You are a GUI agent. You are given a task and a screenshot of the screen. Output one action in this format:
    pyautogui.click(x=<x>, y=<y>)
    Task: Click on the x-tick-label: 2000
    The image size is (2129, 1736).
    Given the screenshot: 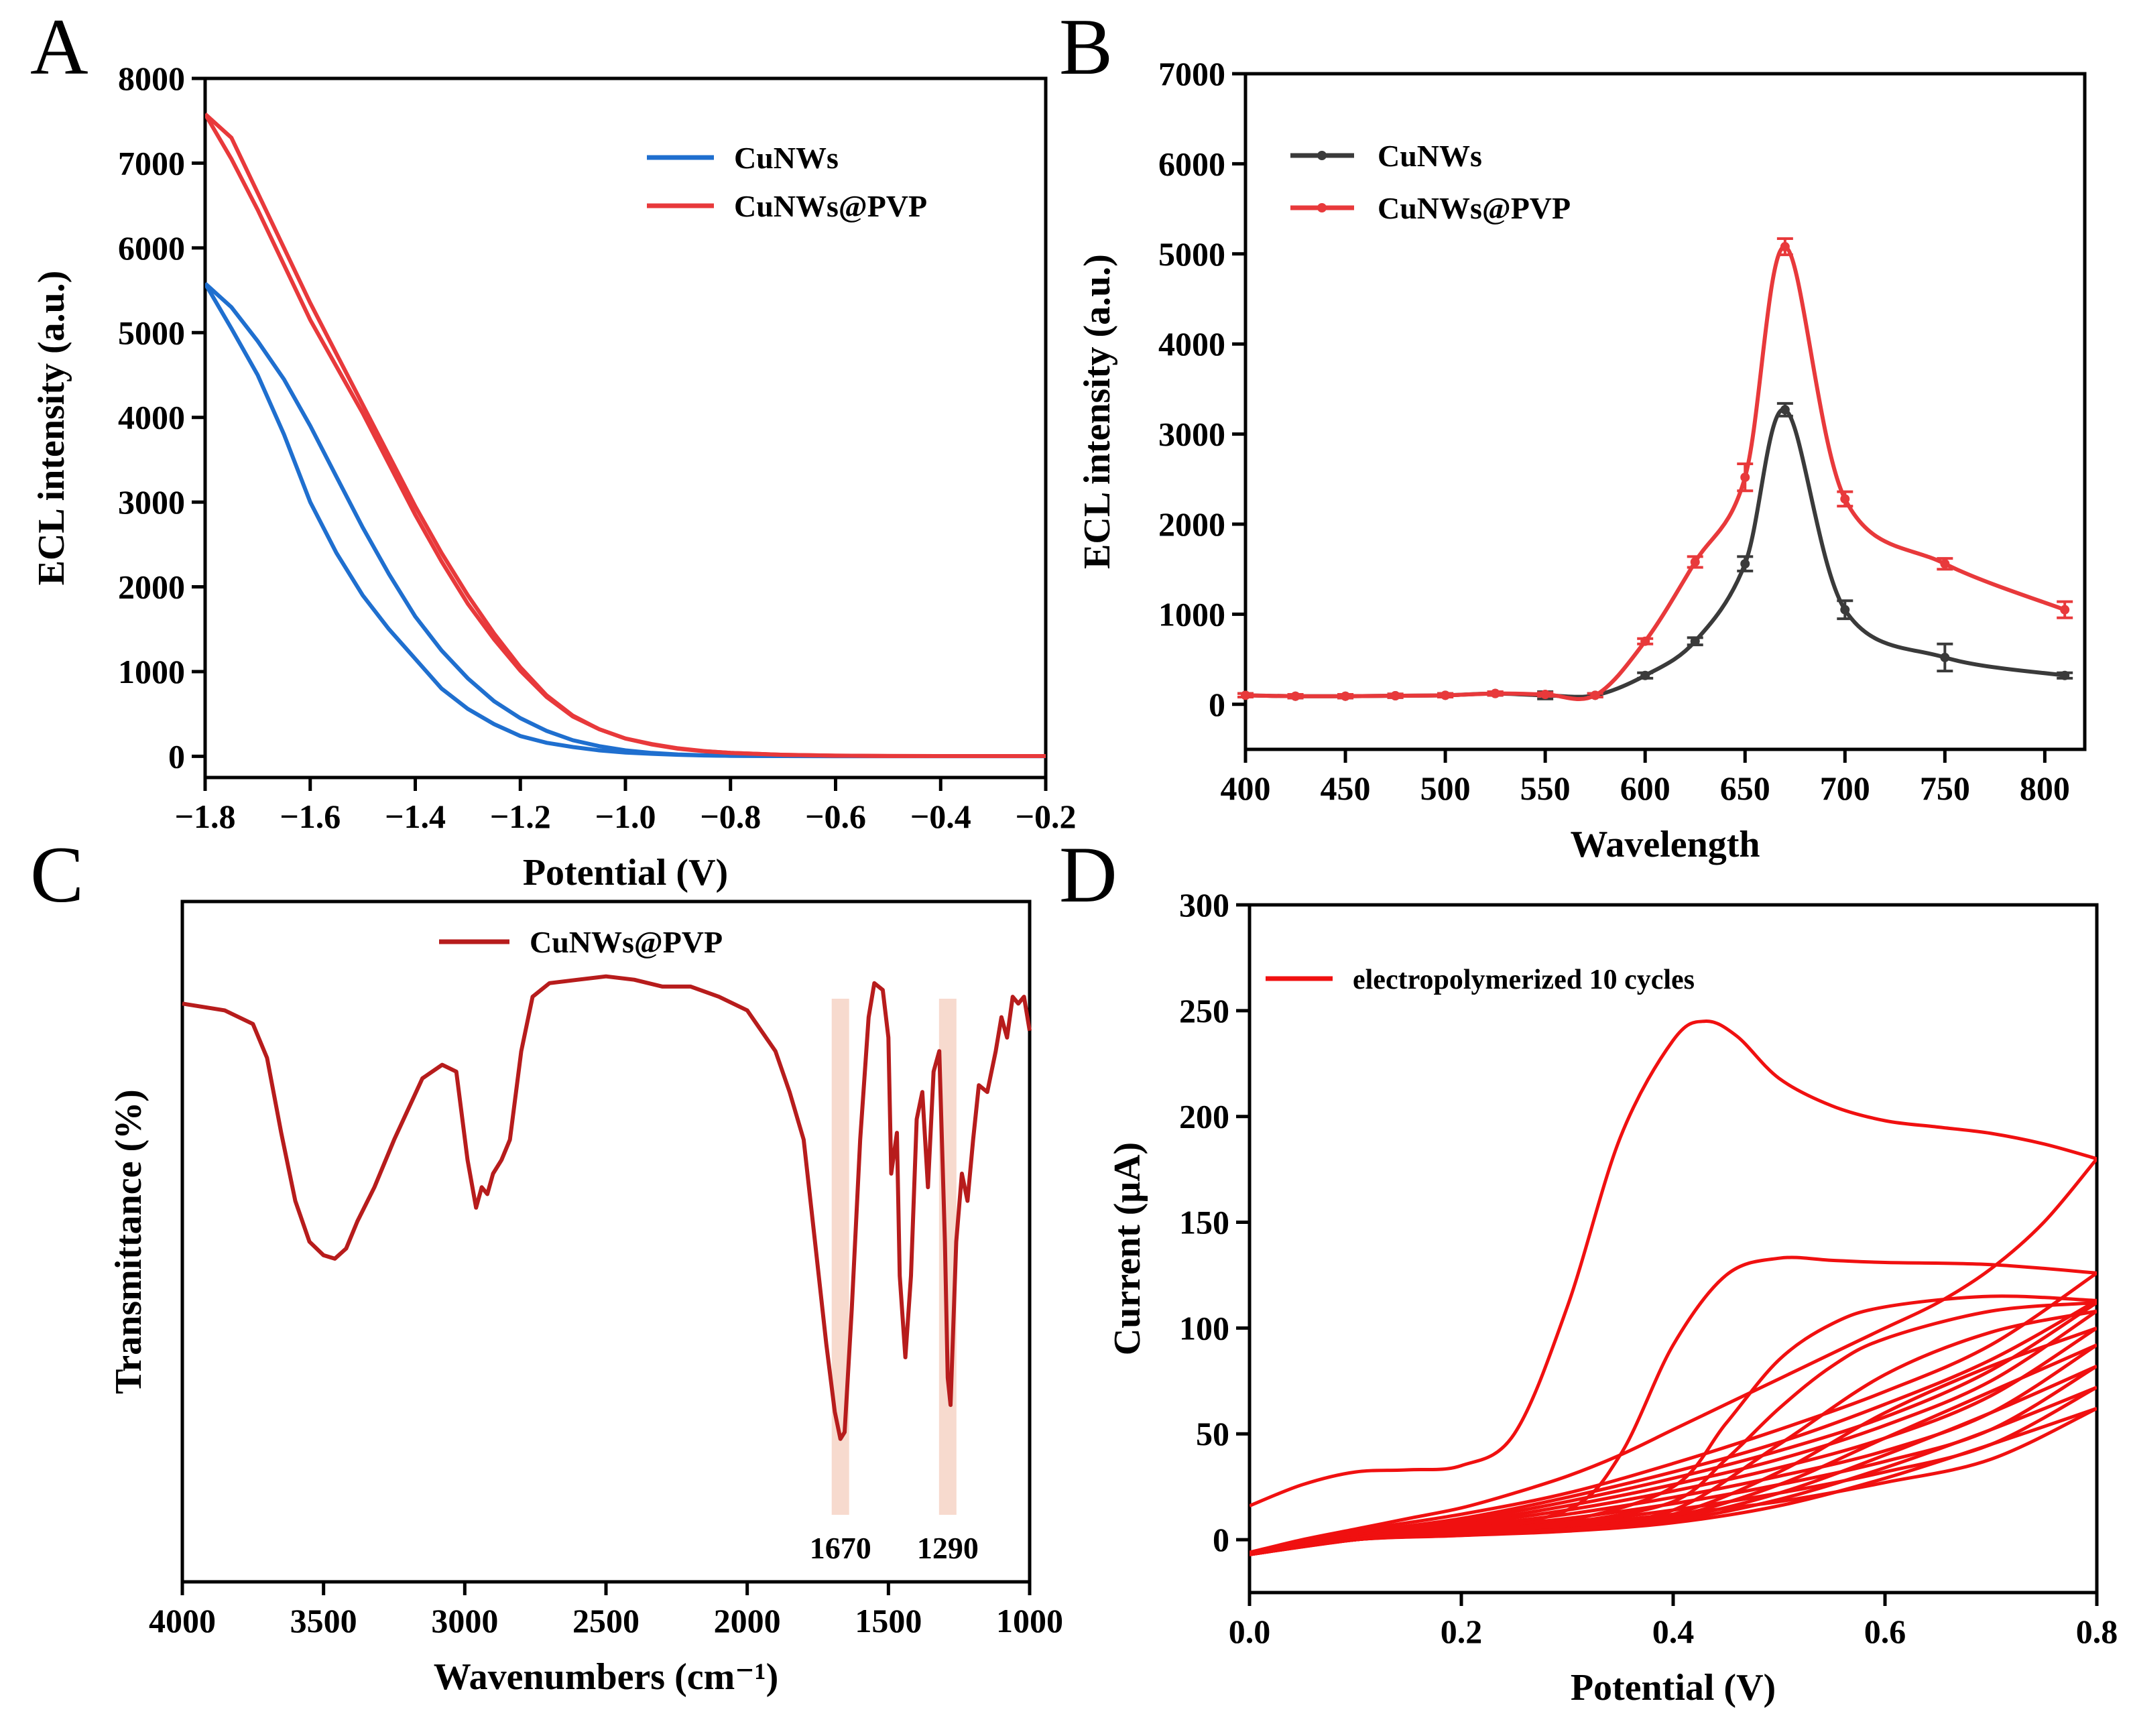 What is the action you would take?
    pyautogui.click(x=747, y=1621)
    